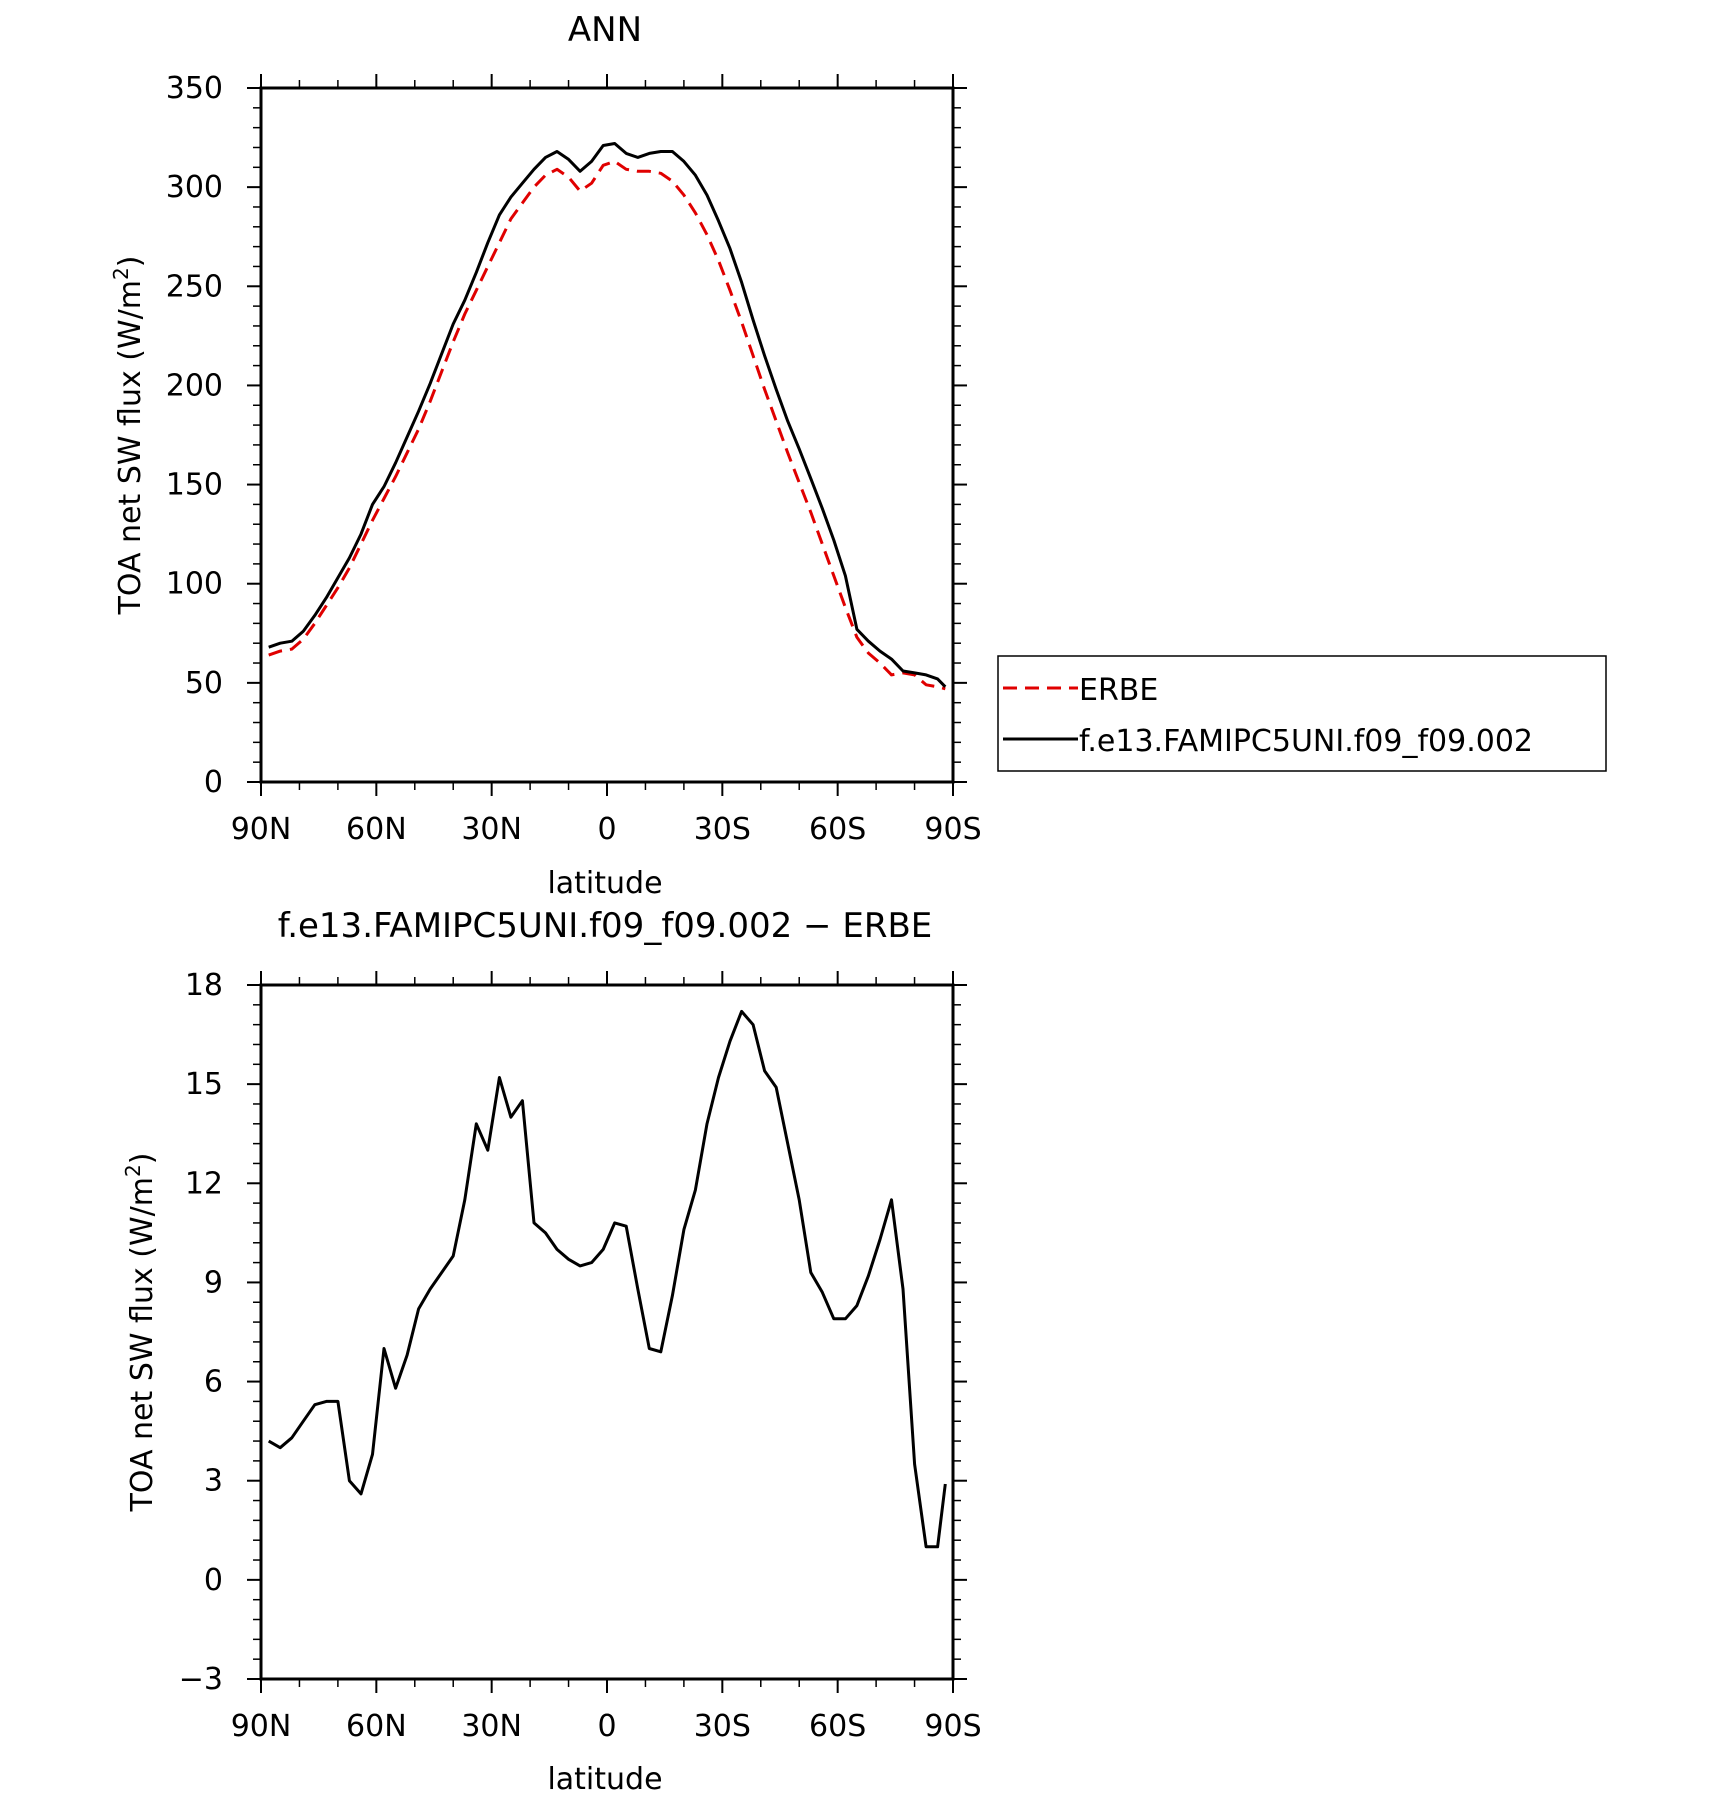 The width and height of the screenshot is (1710, 1794). I want to click on y-tick-label: 15, so click(204, 1084).